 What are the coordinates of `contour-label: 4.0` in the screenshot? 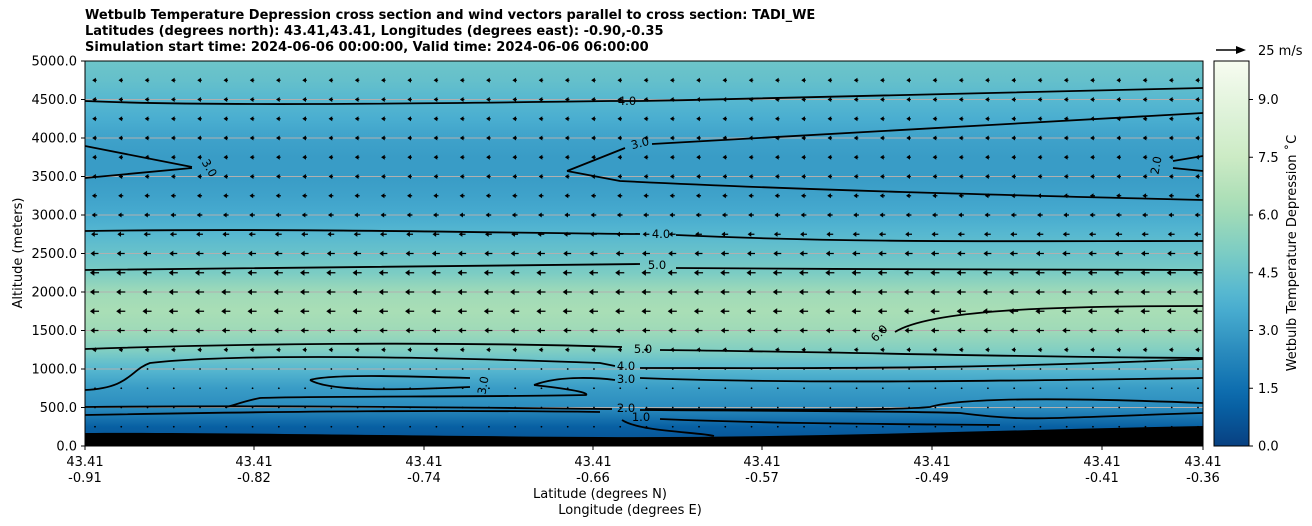 It's located at (627, 101).